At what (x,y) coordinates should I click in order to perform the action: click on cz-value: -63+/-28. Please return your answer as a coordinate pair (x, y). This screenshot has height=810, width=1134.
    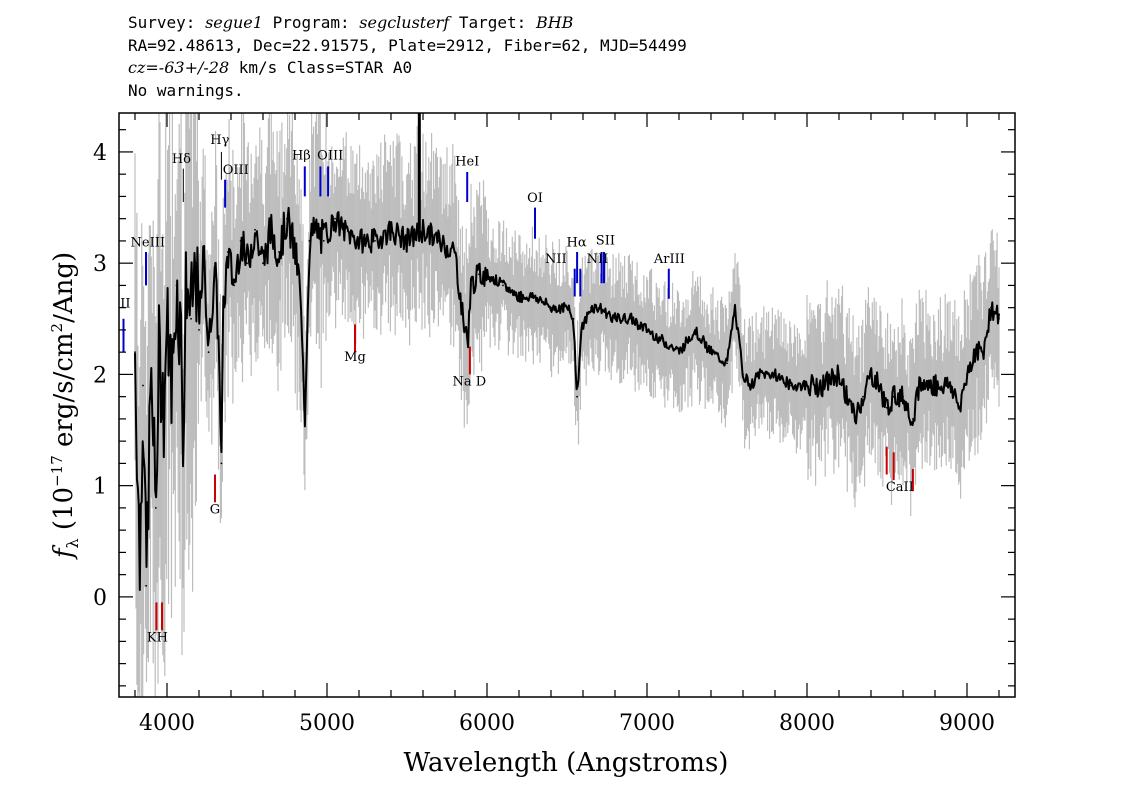
    Looking at the image, I should click on (194, 67).